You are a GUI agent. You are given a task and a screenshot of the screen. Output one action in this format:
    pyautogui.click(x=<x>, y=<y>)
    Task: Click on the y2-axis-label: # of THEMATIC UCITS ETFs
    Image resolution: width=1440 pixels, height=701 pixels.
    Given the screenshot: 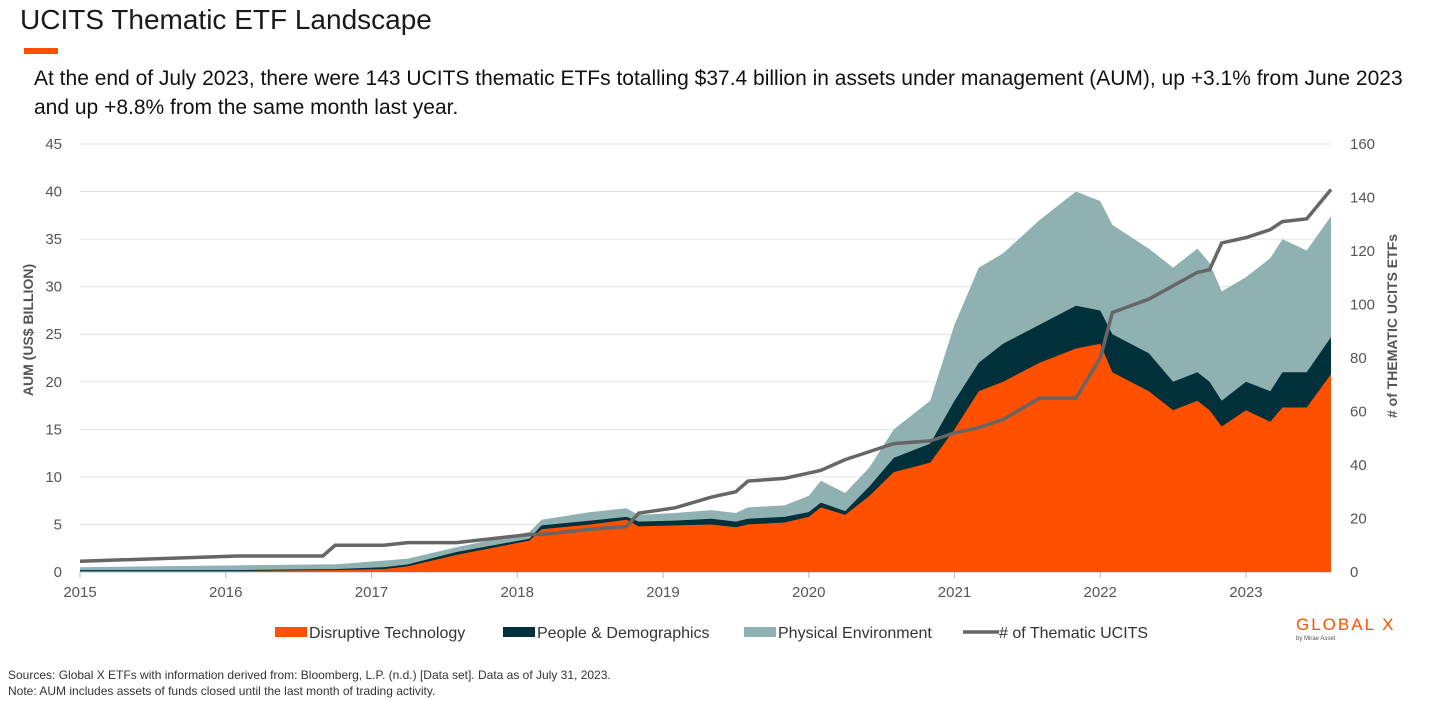 What is the action you would take?
    pyautogui.click(x=1392, y=326)
    